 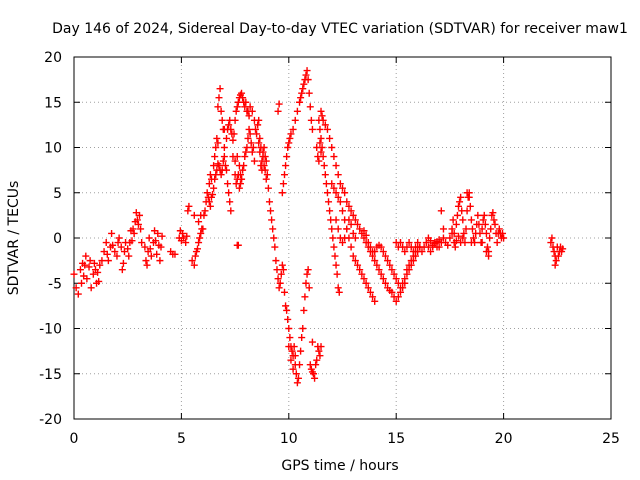 What do you see at coordinates (504, 439) in the screenshot?
I see `x-tick-label: 20` at bounding box center [504, 439].